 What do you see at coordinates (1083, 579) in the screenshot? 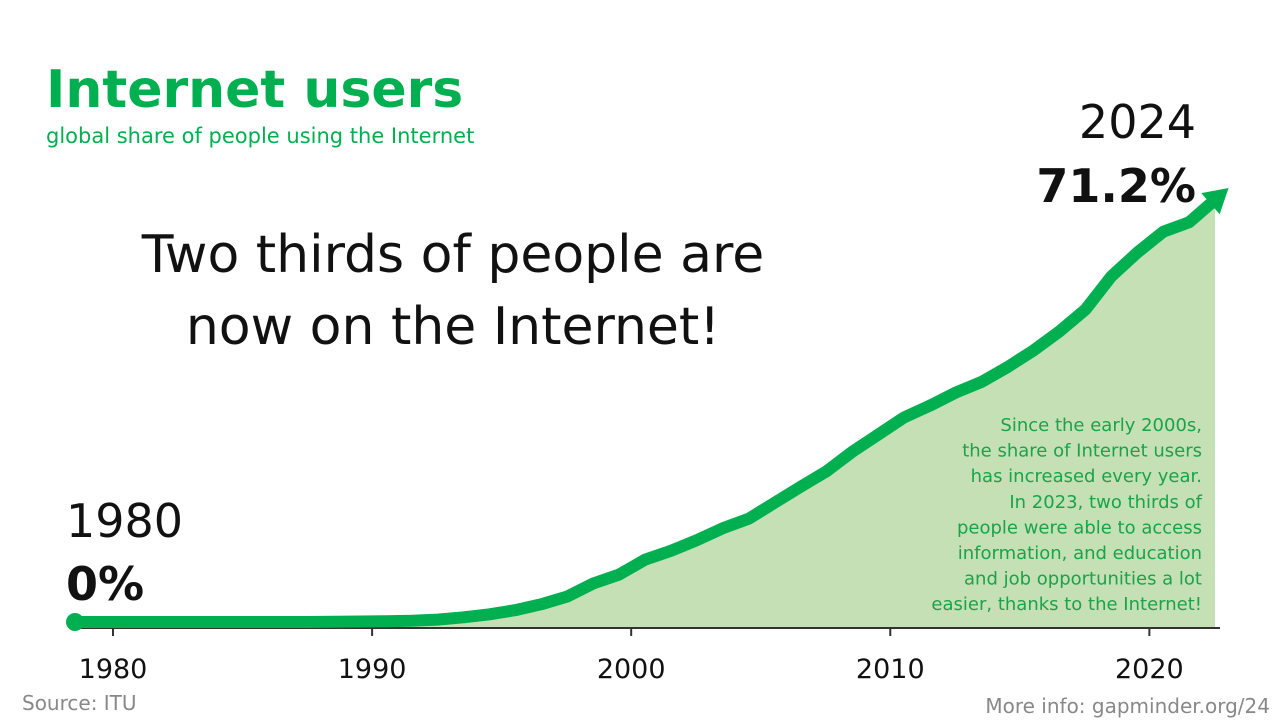
I see `annotation: and job opportunities a lot` at bounding box center [1083, 579].